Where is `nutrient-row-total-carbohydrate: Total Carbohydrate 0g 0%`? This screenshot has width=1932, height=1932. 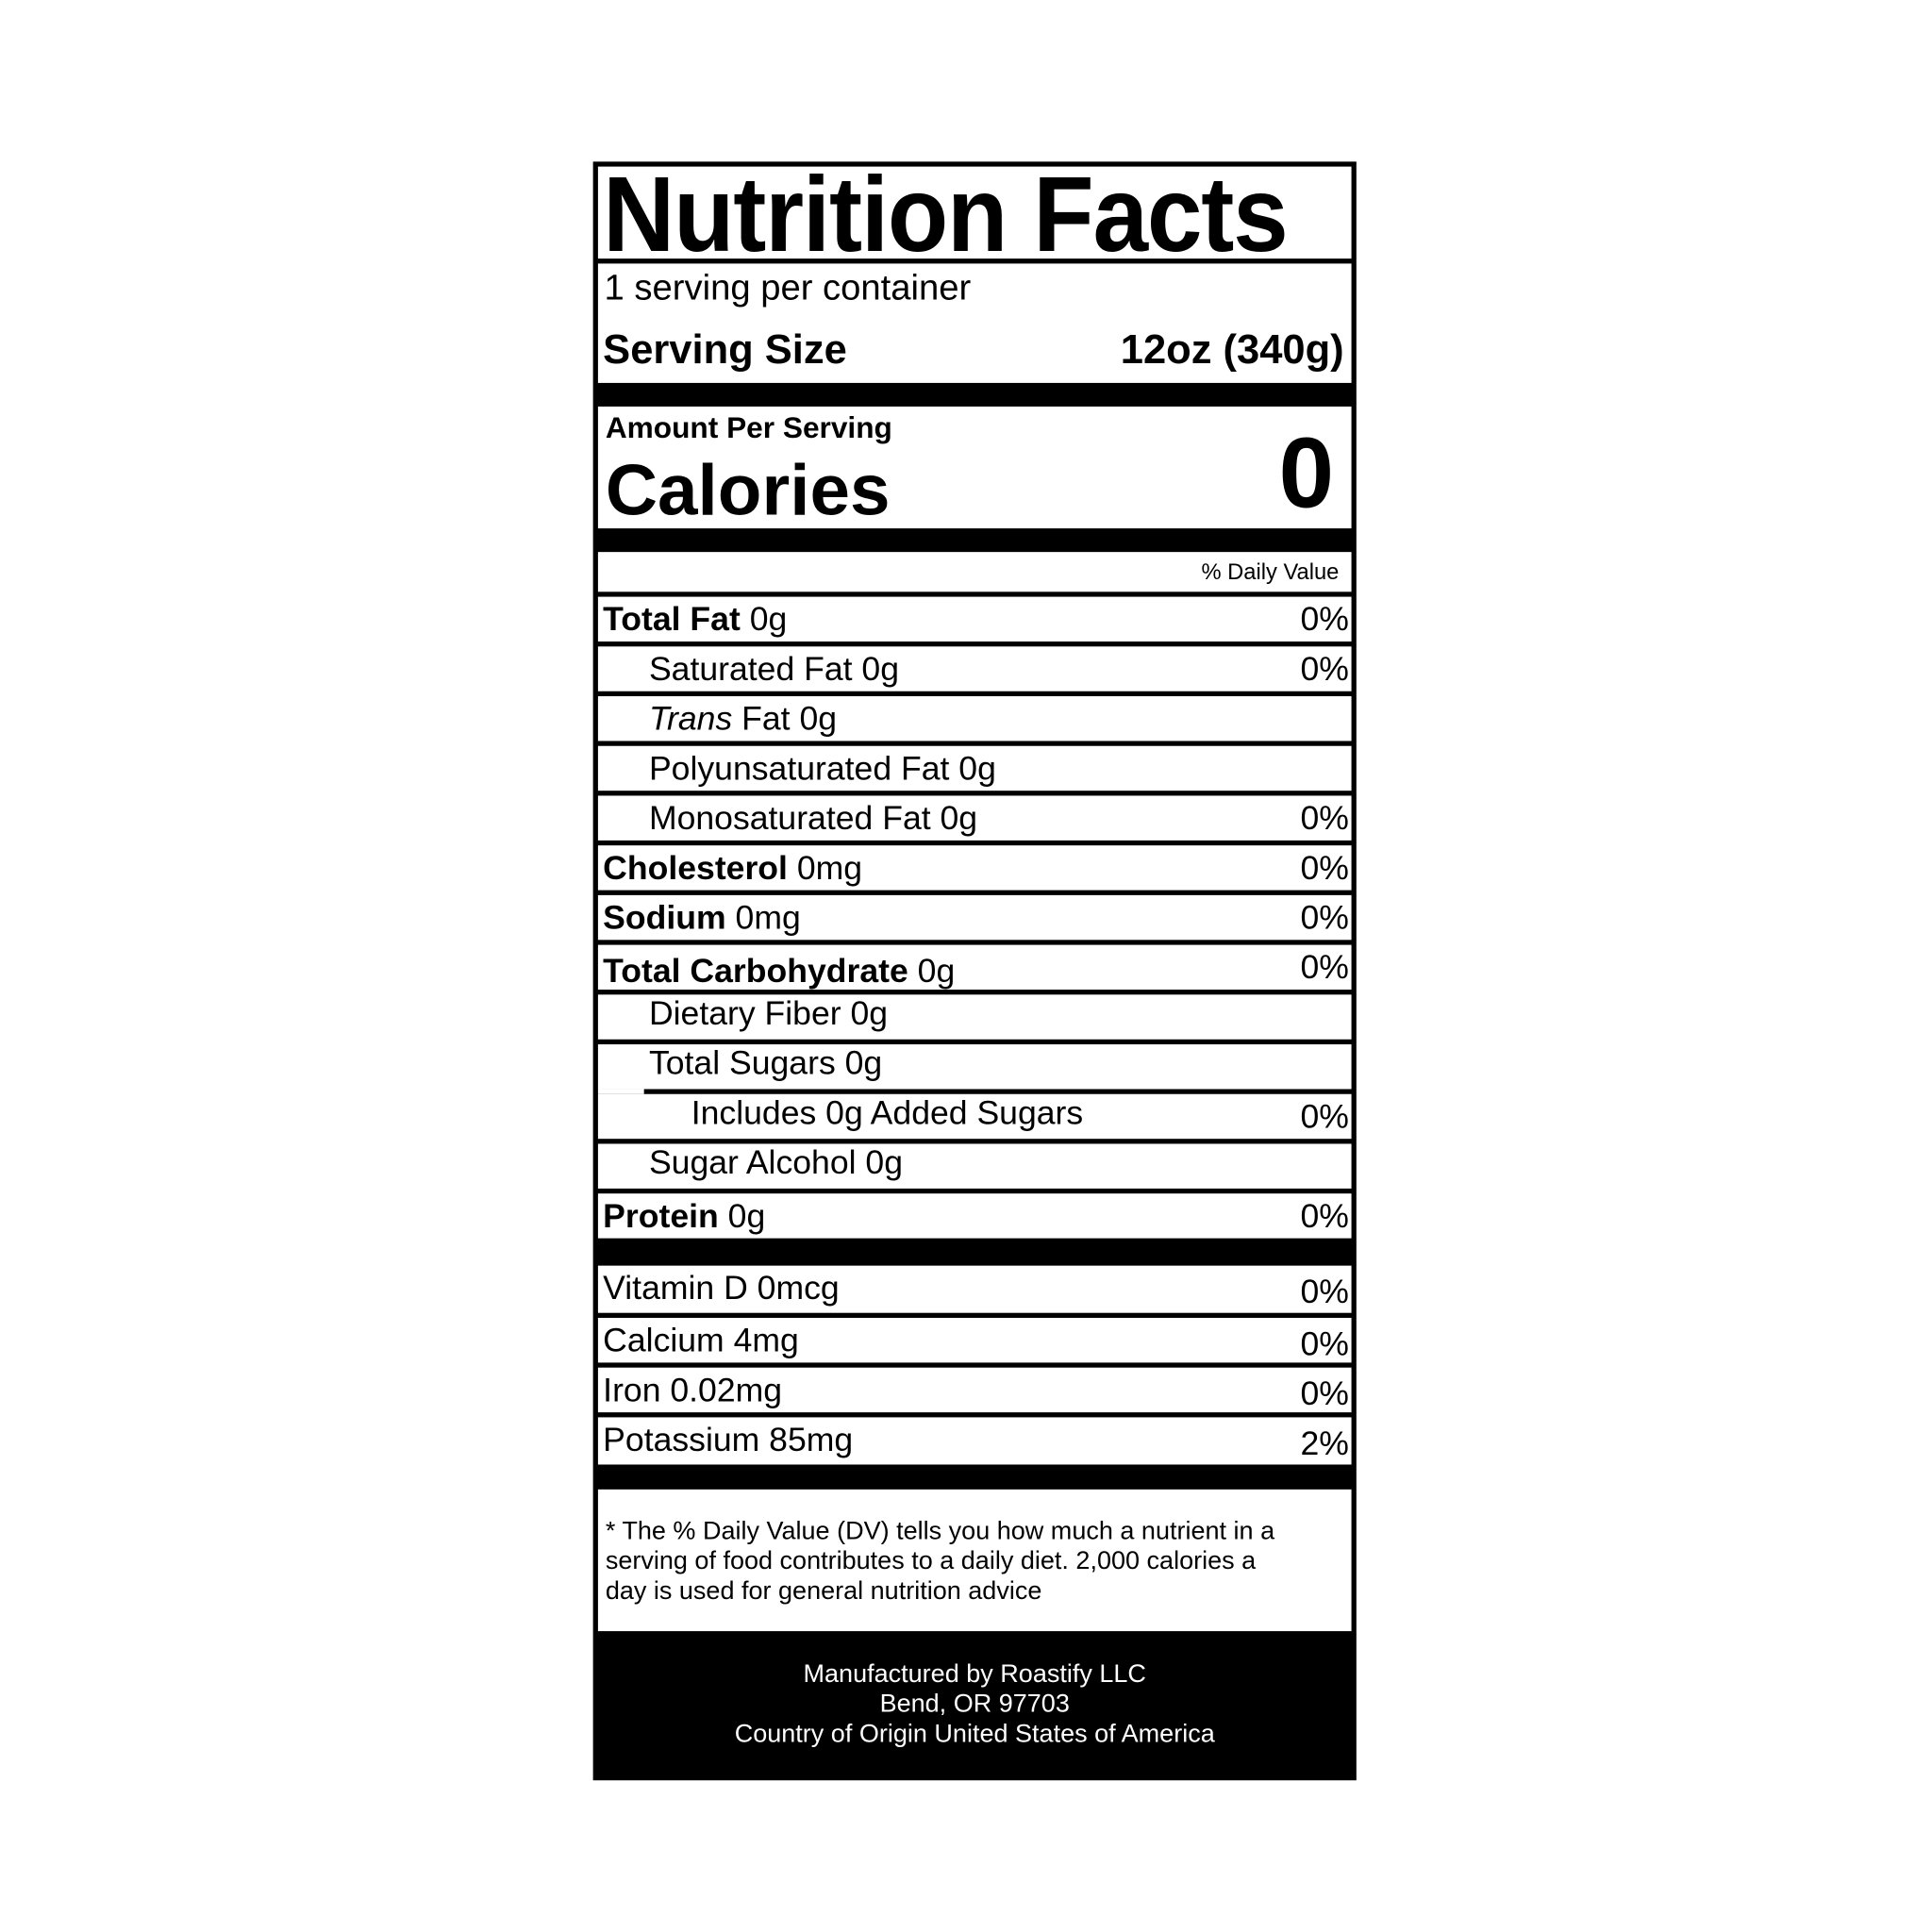 nutrient-row-total-carbohydrate: Total Carbohydrate 0g 0% is located at coordinates (974, 967).